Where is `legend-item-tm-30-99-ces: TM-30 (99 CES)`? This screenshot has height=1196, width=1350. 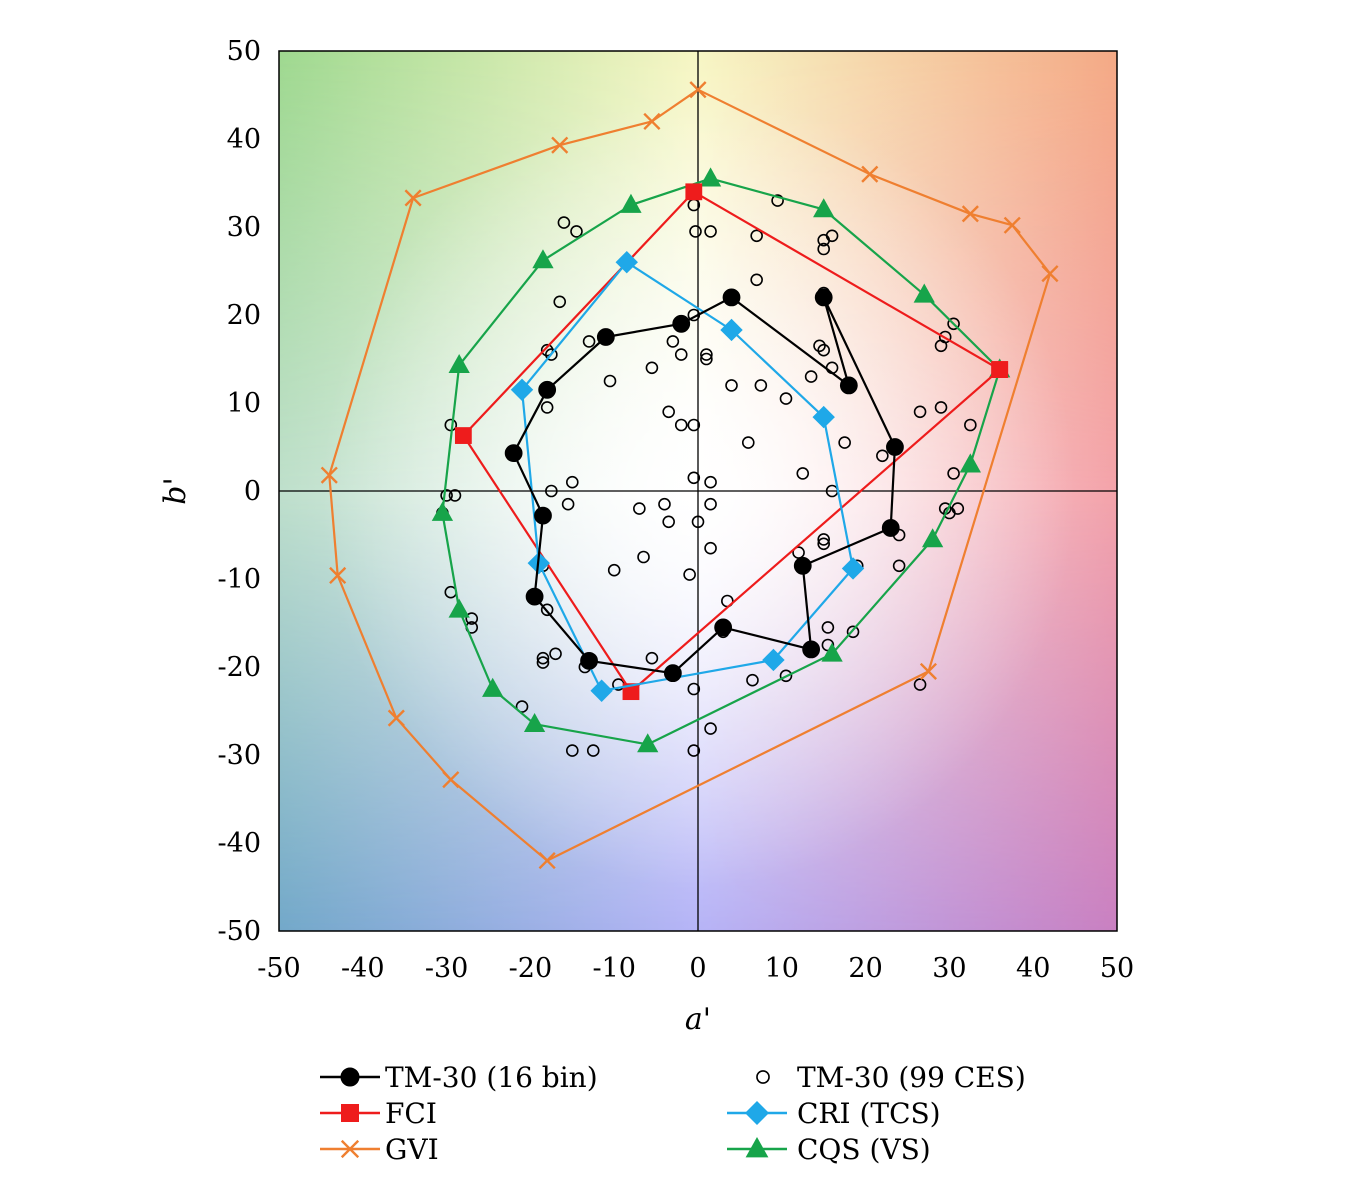 legend-item-tm-30-99-ces: TM-30 (99 CES) is located at coordinates (891, 1077).